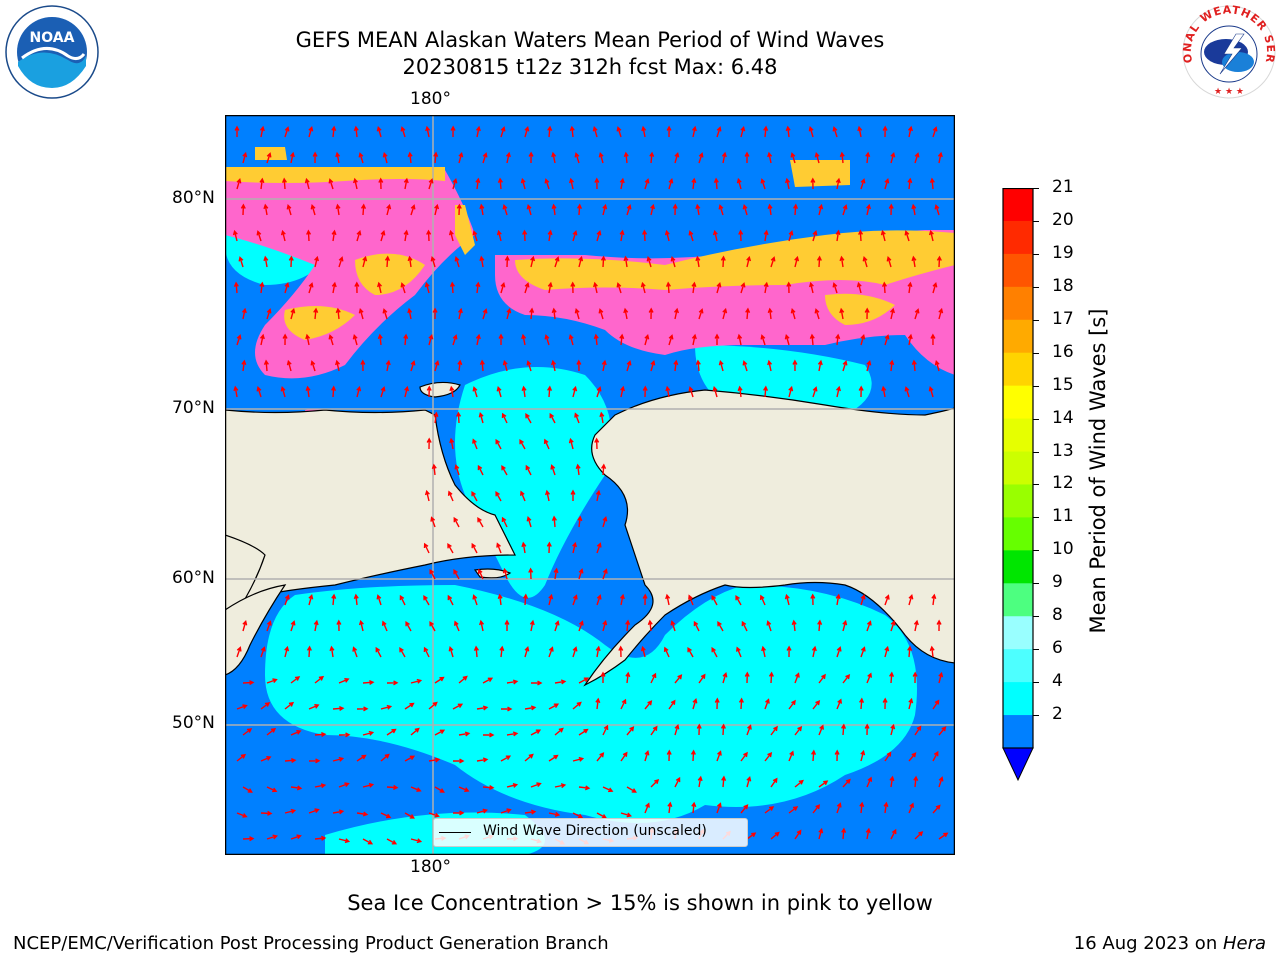 The height and width of the screenshot is (960, 1280). I want to click on colorbar-tick-label: 18, so click(1063, 285).